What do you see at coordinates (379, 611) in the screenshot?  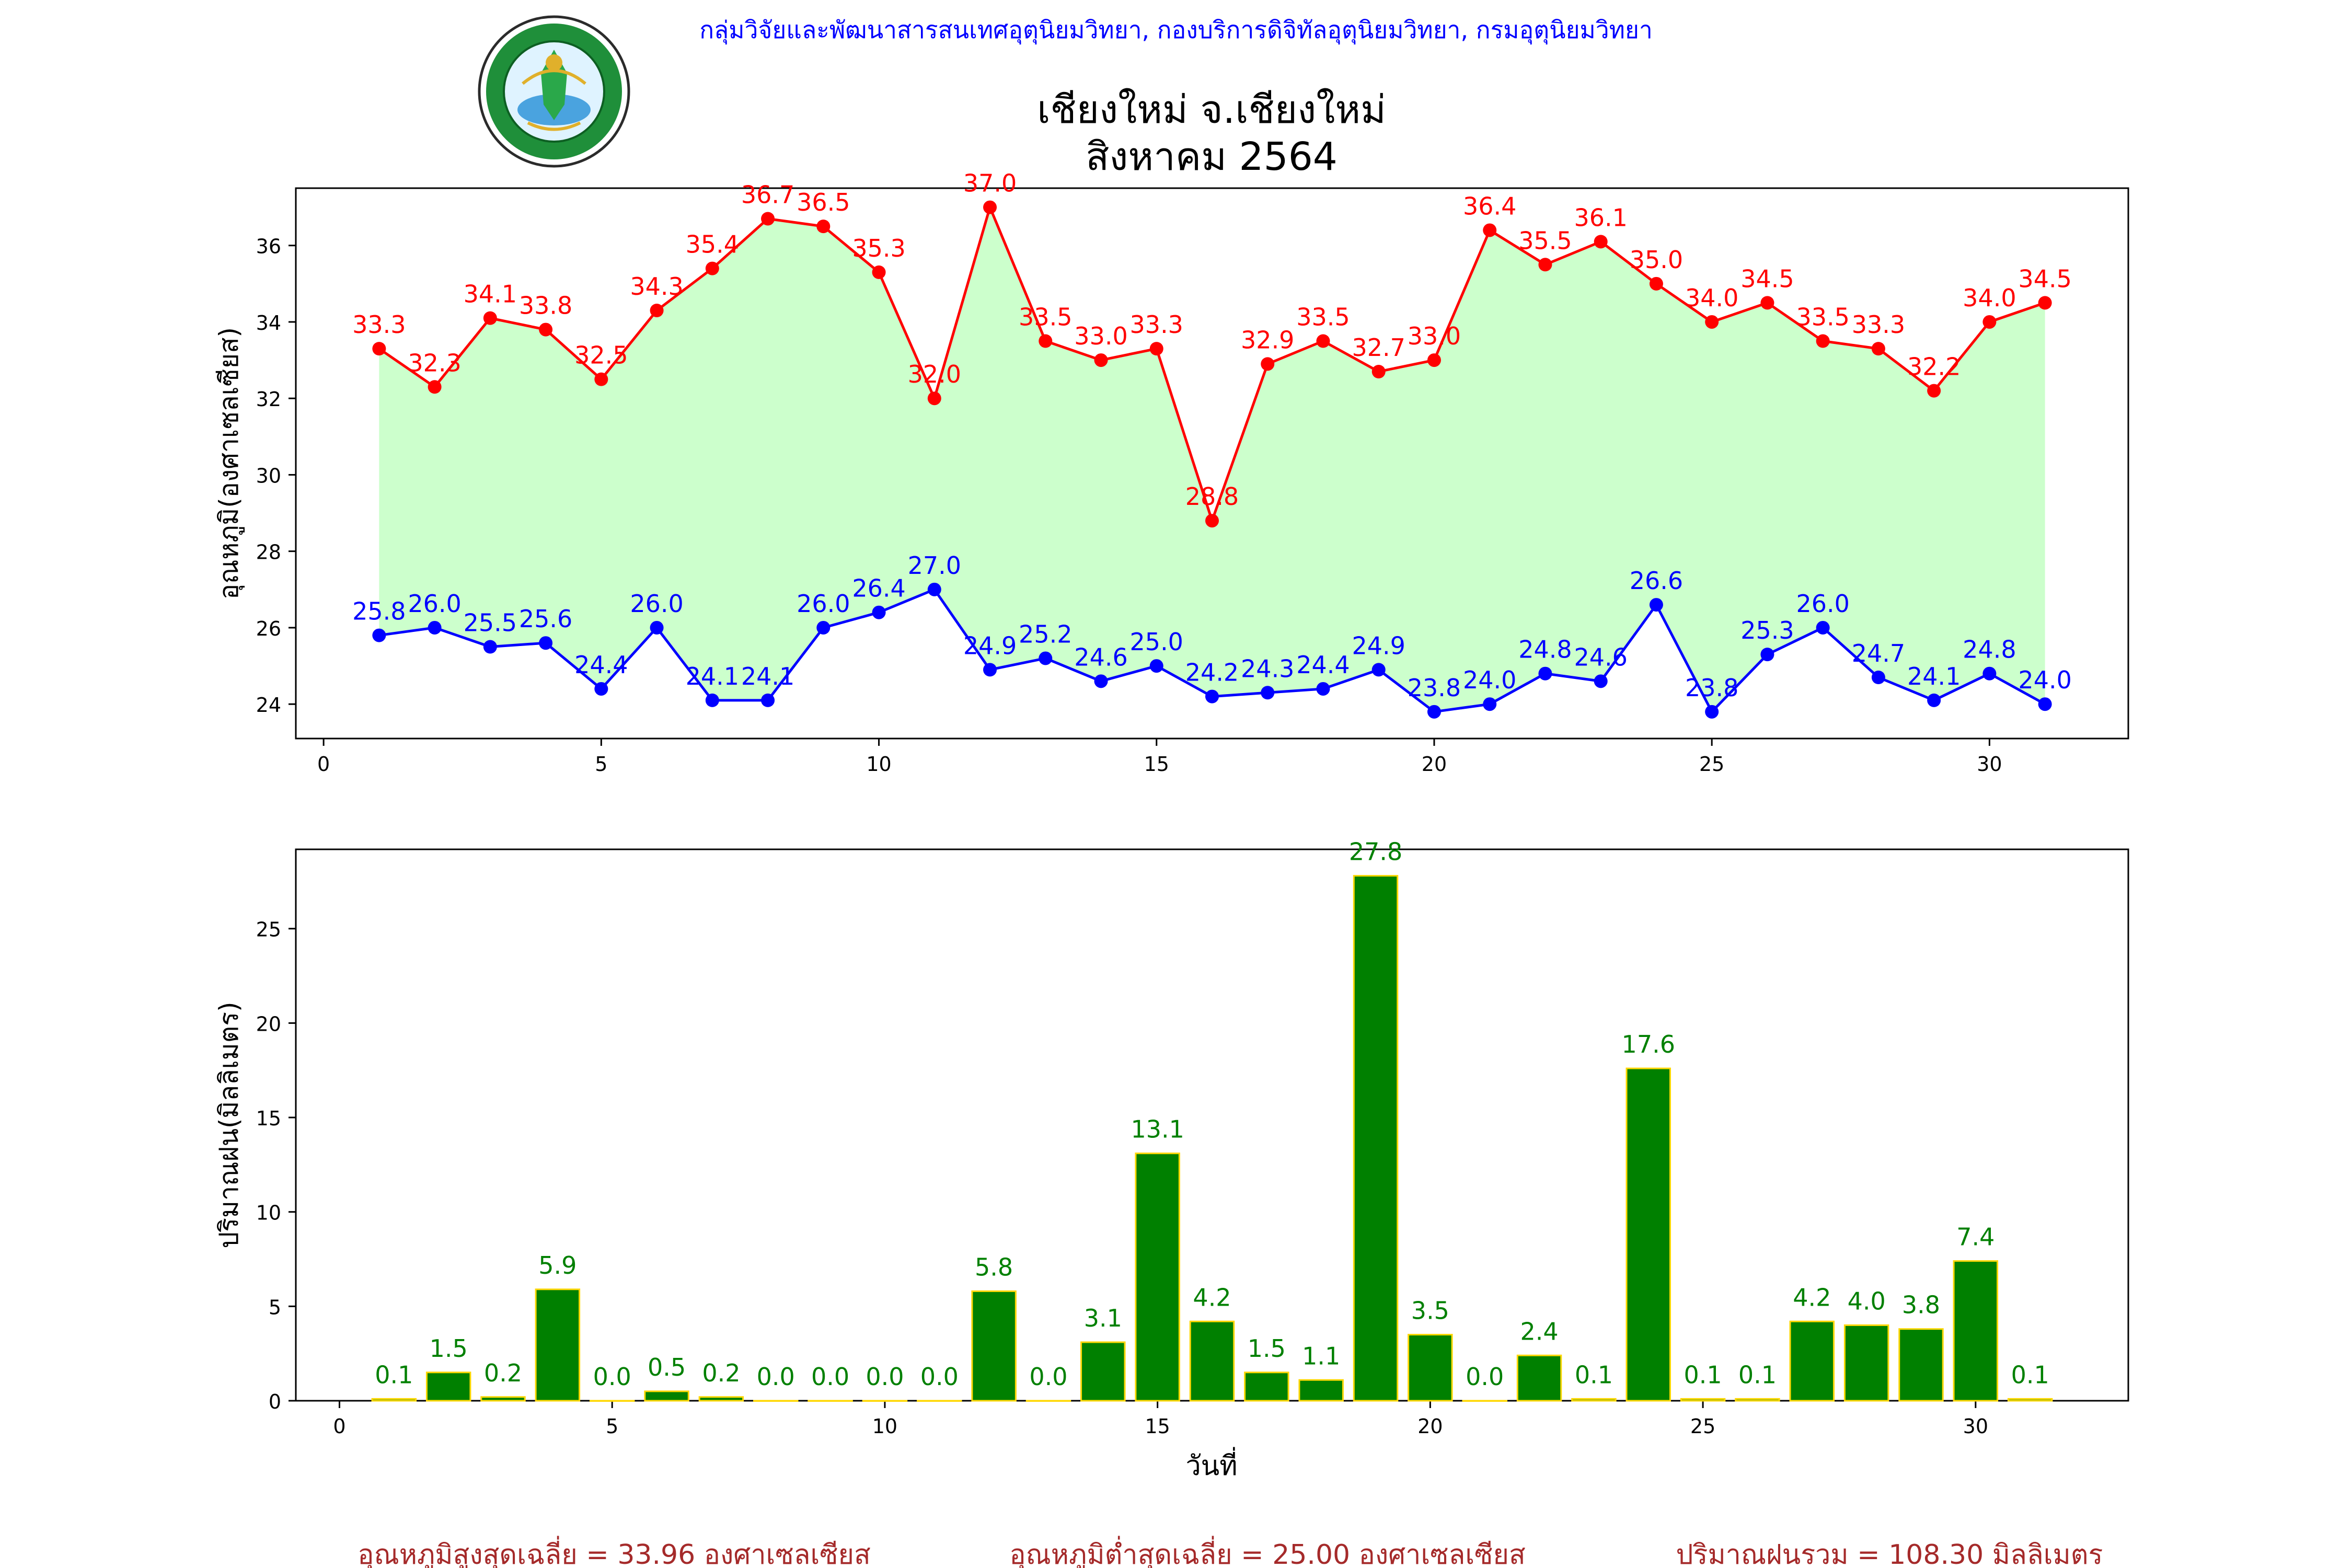 I see `min-temperature-data-label: 25.8` at bounding box center [379, 611].